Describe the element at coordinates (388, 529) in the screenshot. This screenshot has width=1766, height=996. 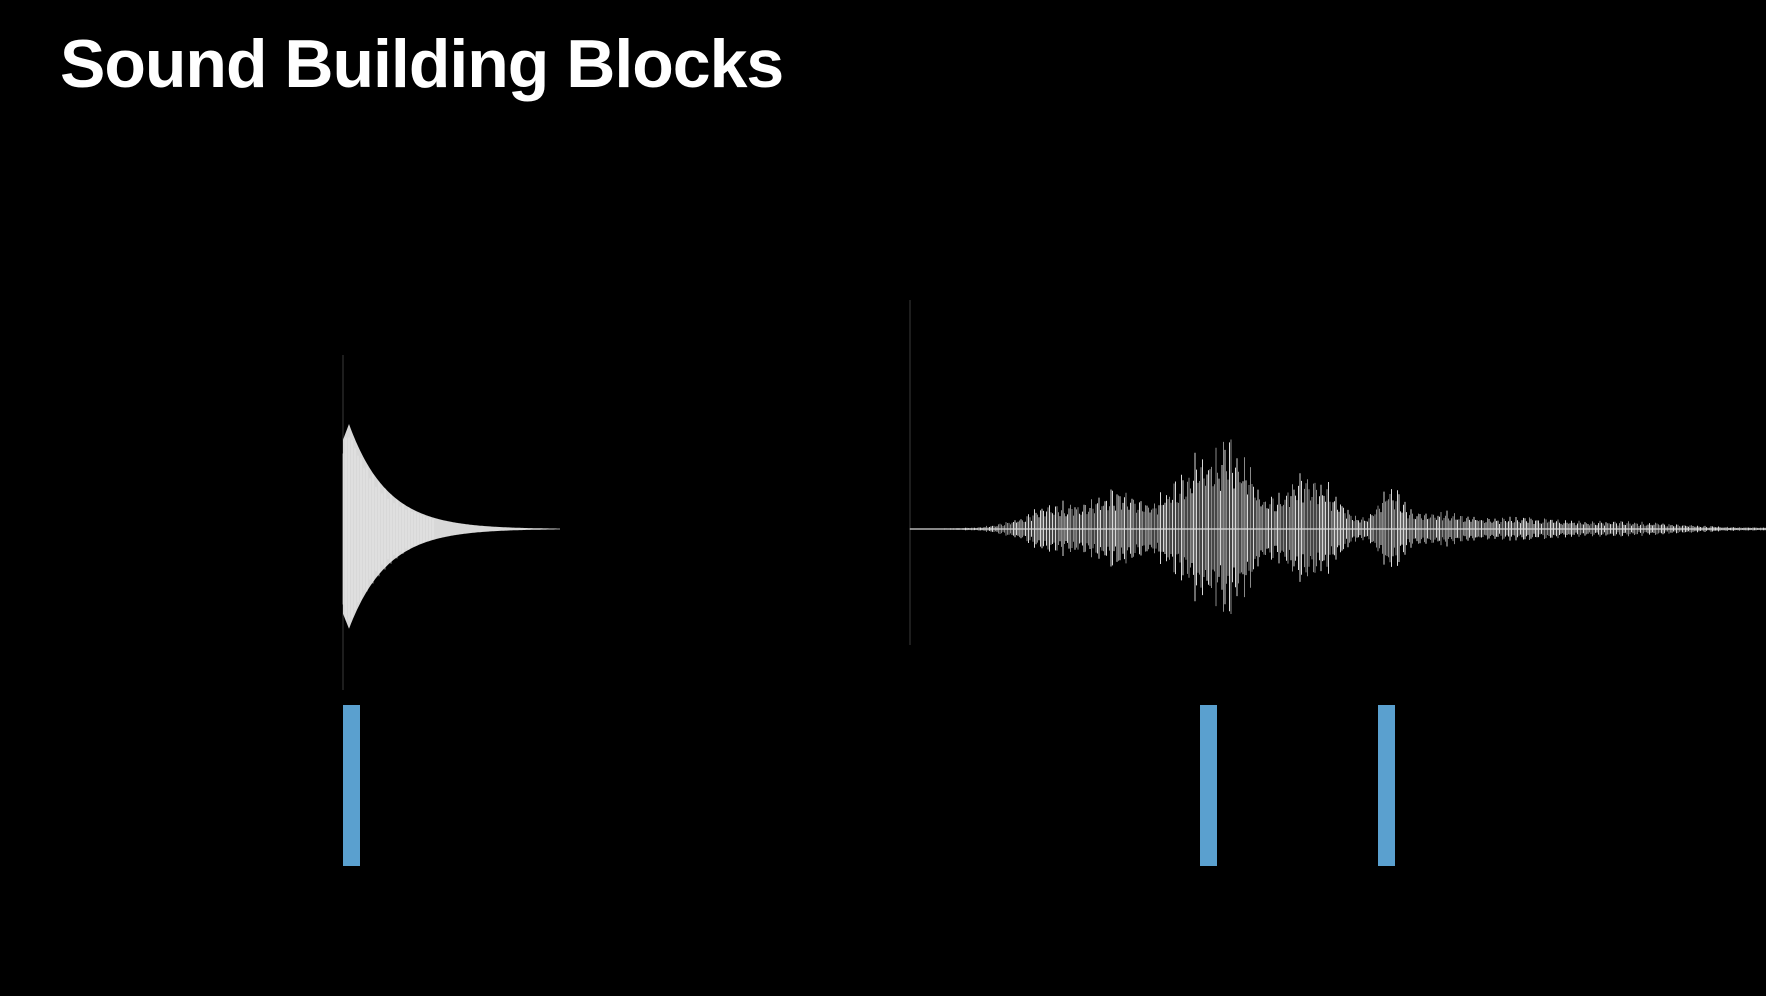
I see `transient-oscillation` at that location.